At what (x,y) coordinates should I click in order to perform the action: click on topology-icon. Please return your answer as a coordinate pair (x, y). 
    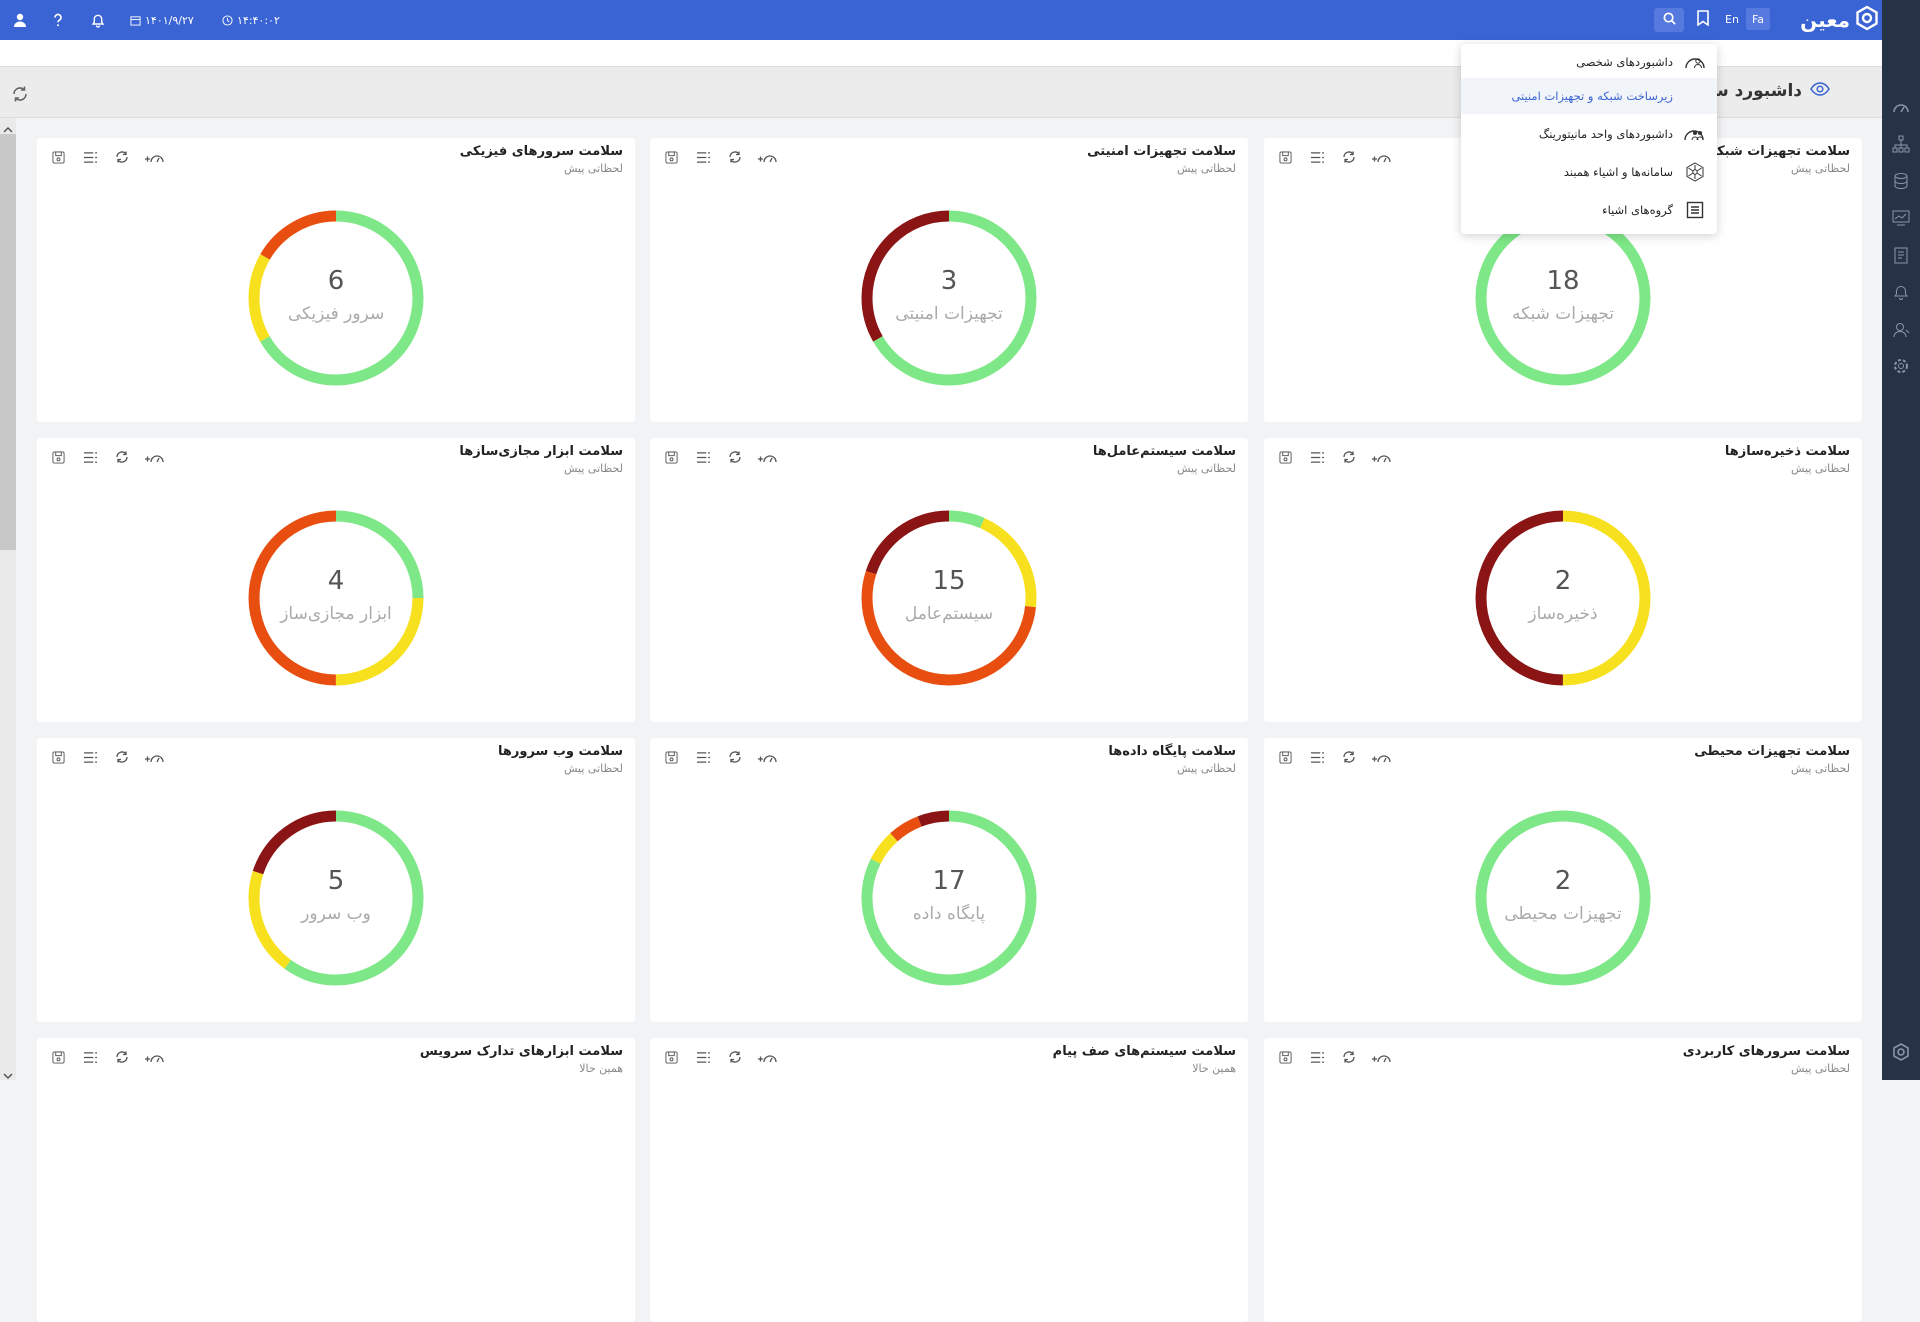
    Looking at the image, I should click on (1901, 144).